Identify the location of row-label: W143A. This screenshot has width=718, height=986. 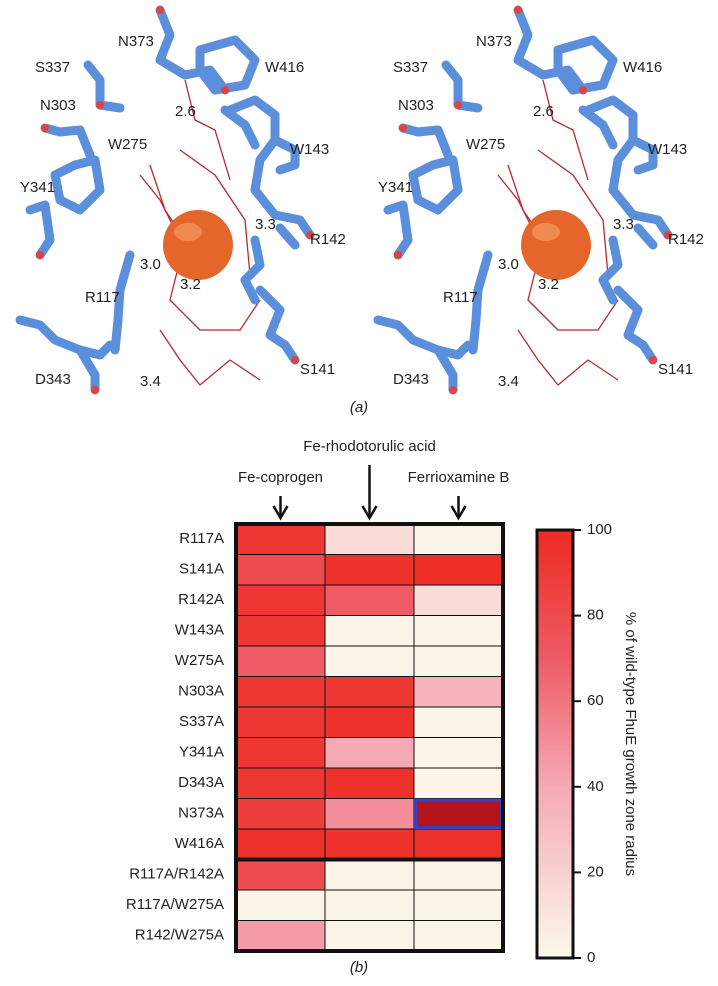
(199, 630).